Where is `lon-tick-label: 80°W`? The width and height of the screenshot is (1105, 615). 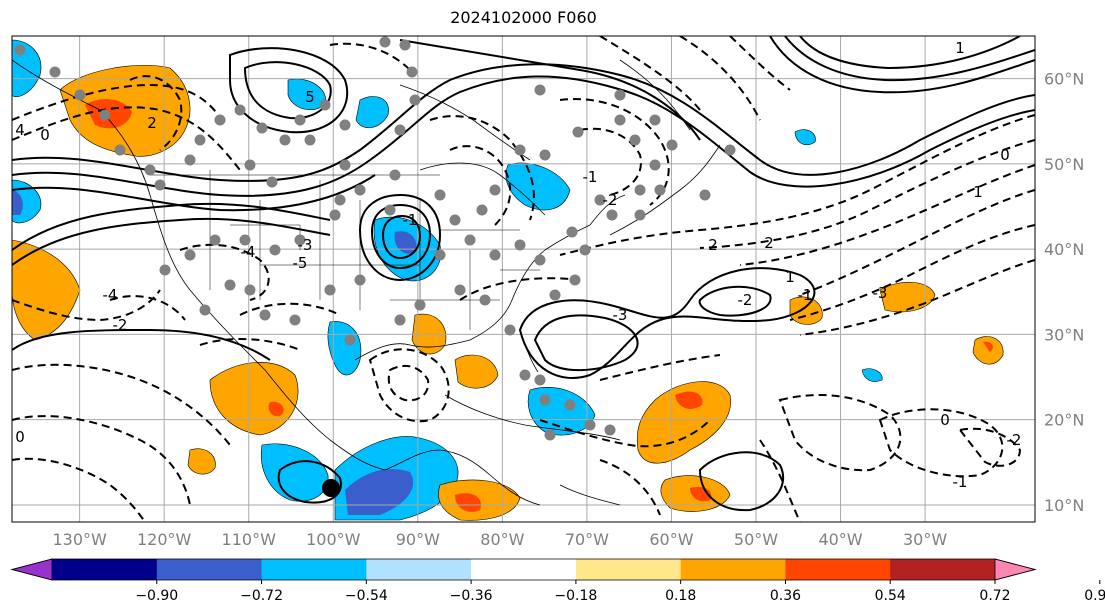
lon-tick-label: 80°W is located at coordinates (502, 539).